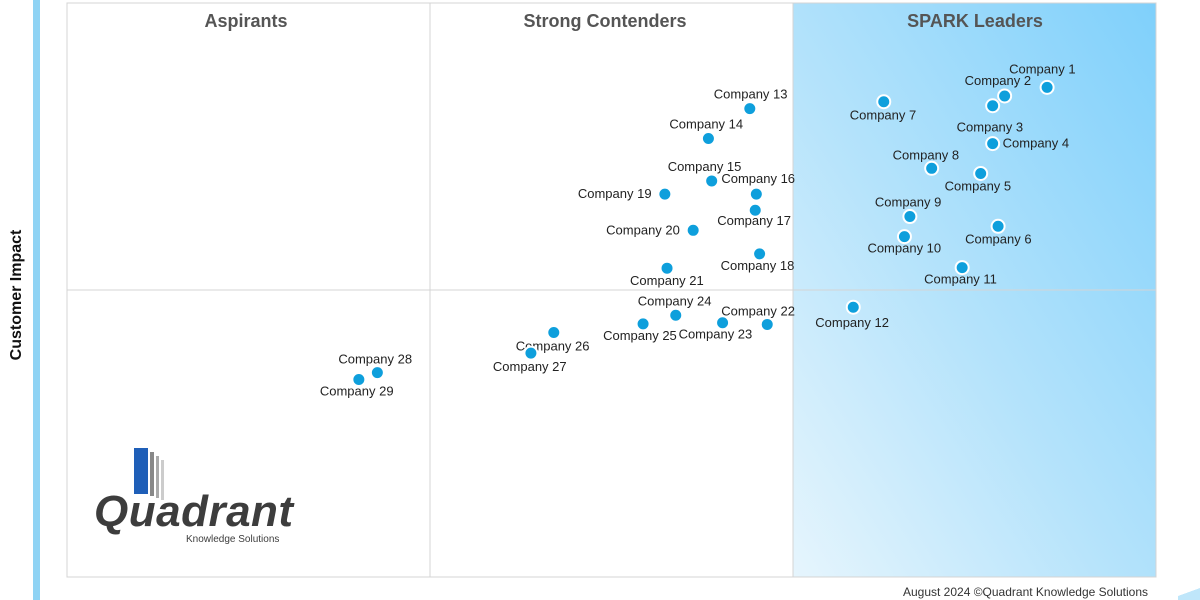 The height and width of the screenshot is (600, 1200). What do you see at coordinates (640, 335) in the screenshot?
I see `data-label-company-25: Company 25` at bounding box center [640, 335].